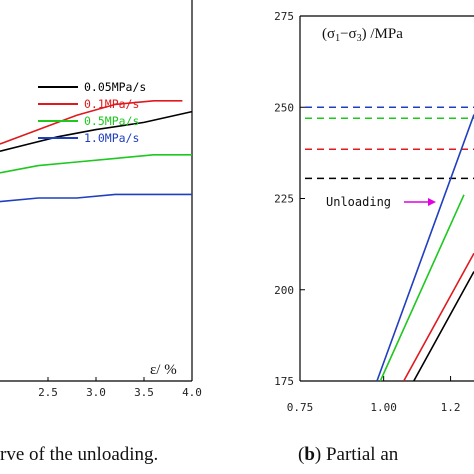  Describe the element at coordinates (300, 407) in the screenshot. I see `panel-b-x-tick-label-0: 0.75` at that location.